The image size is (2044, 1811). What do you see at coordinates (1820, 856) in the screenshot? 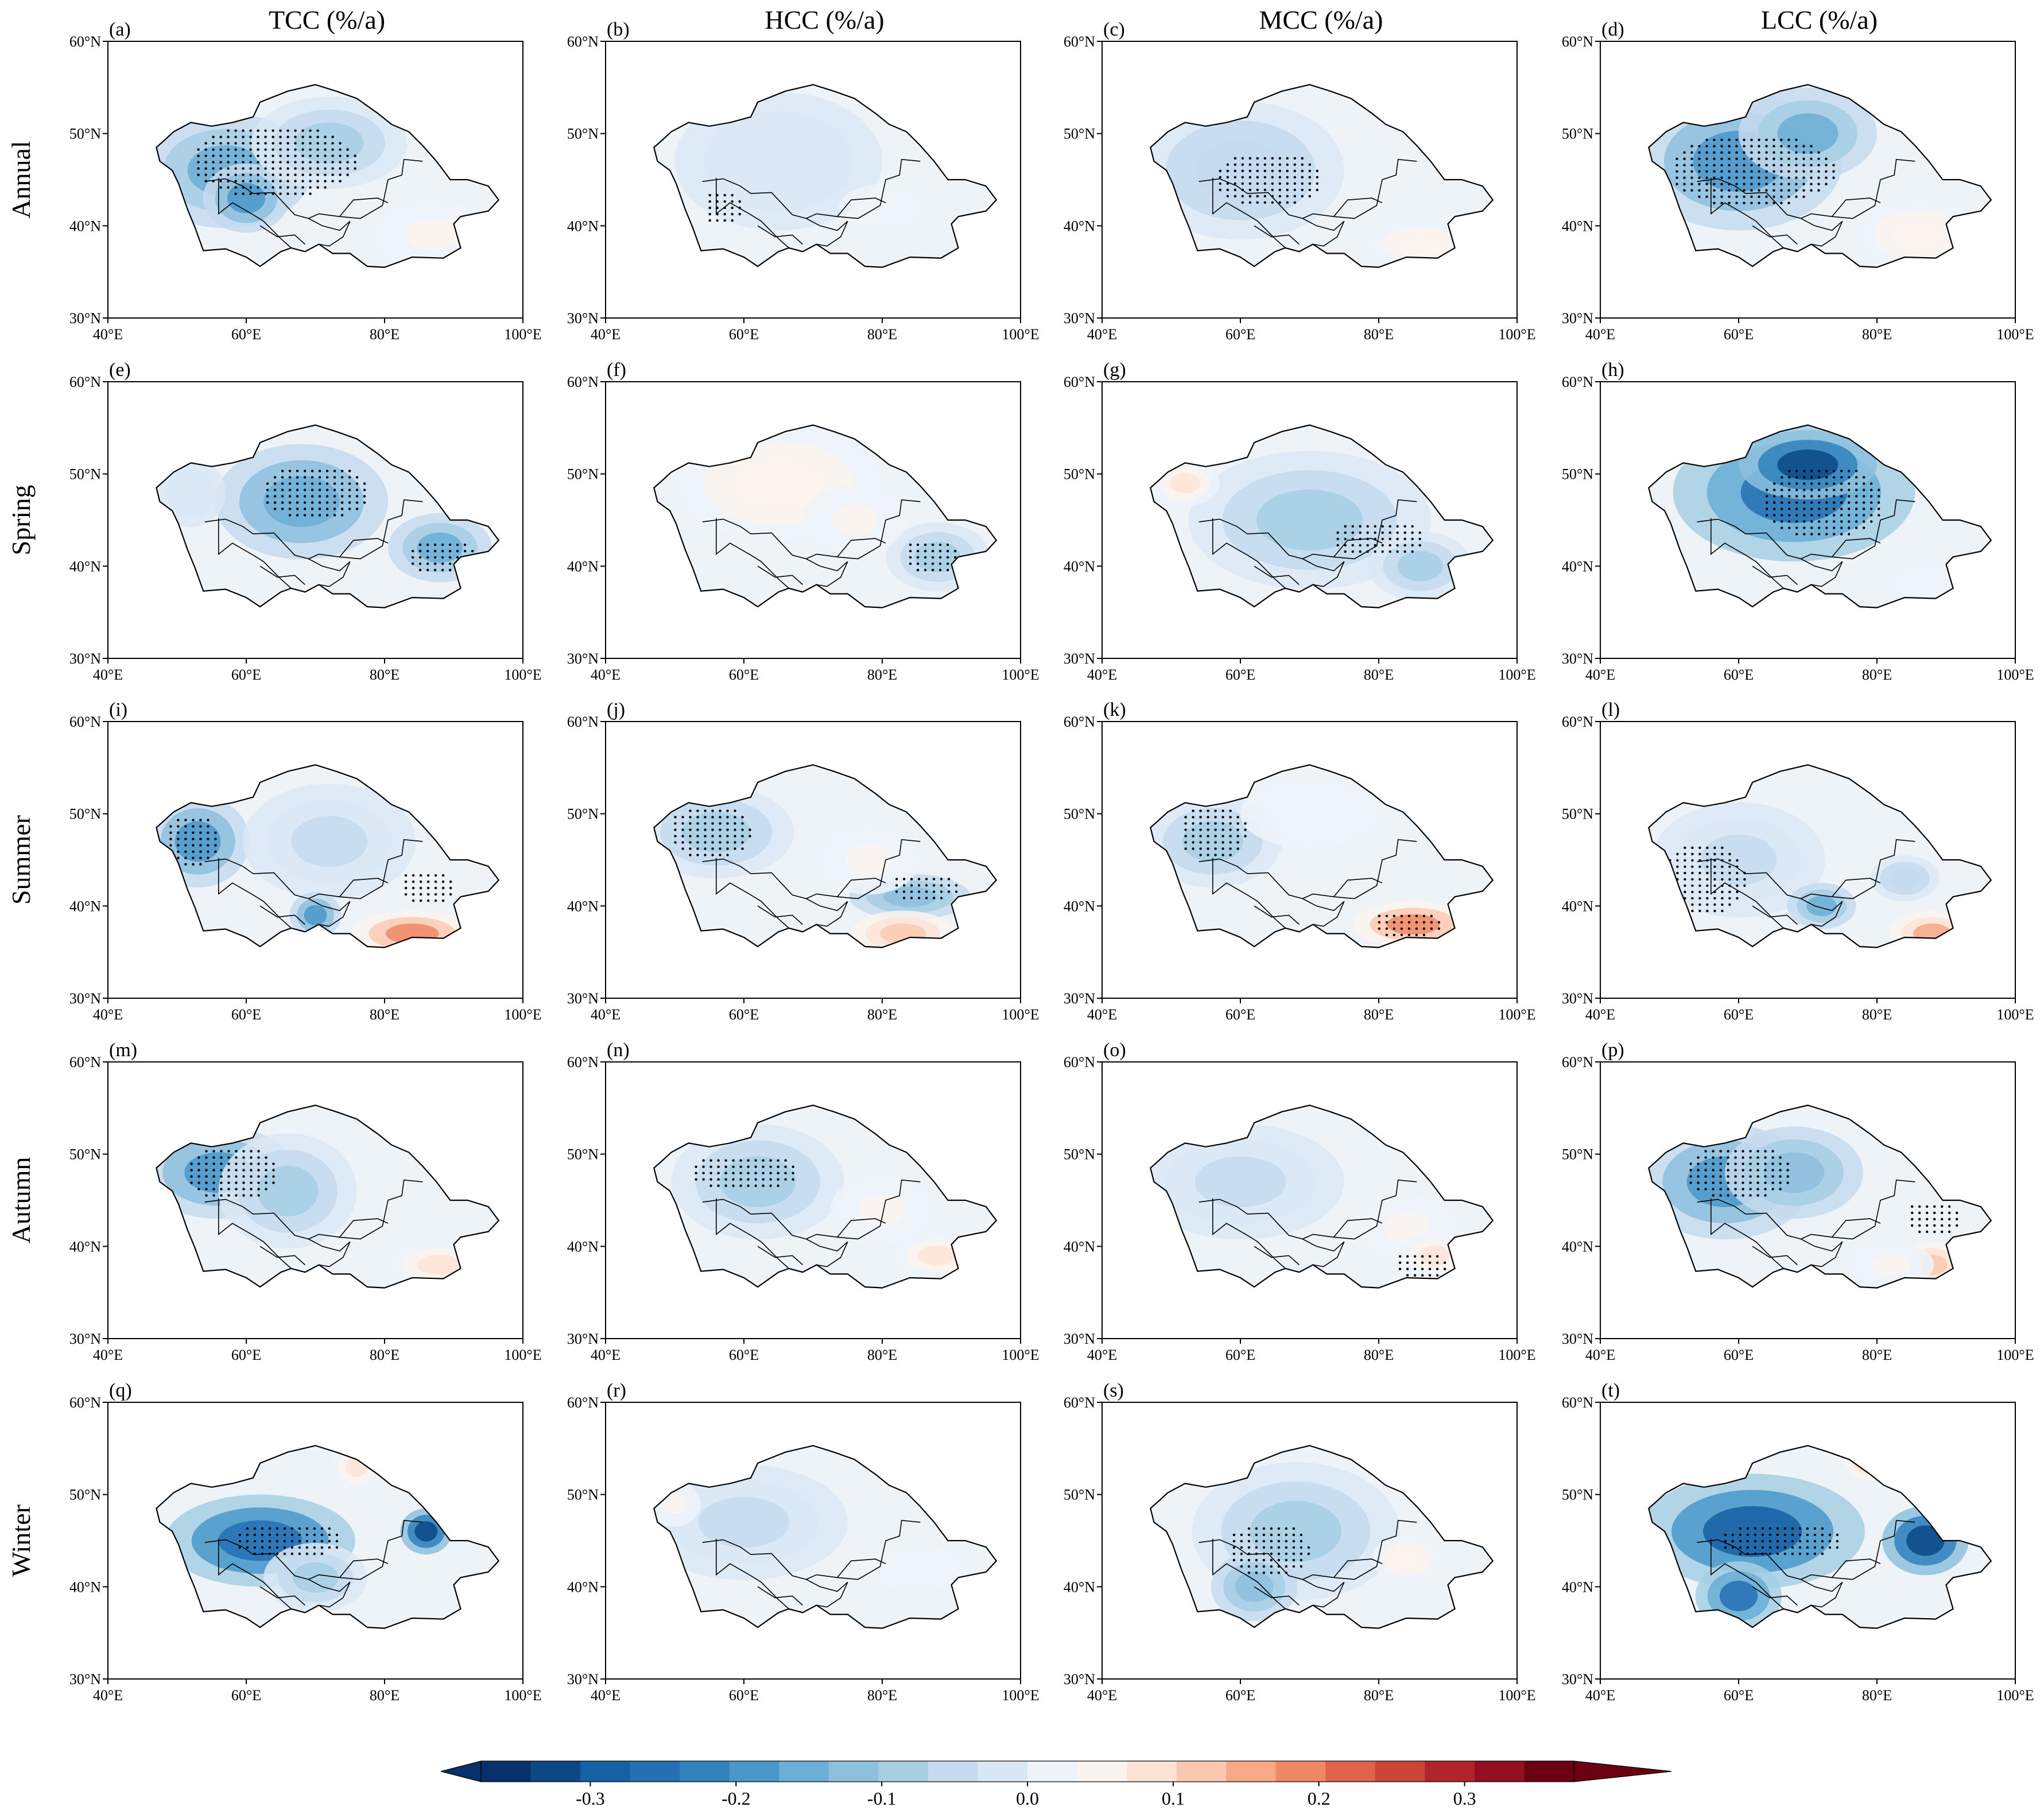
I see `trend-shading` at bounding box center [1820, 856].